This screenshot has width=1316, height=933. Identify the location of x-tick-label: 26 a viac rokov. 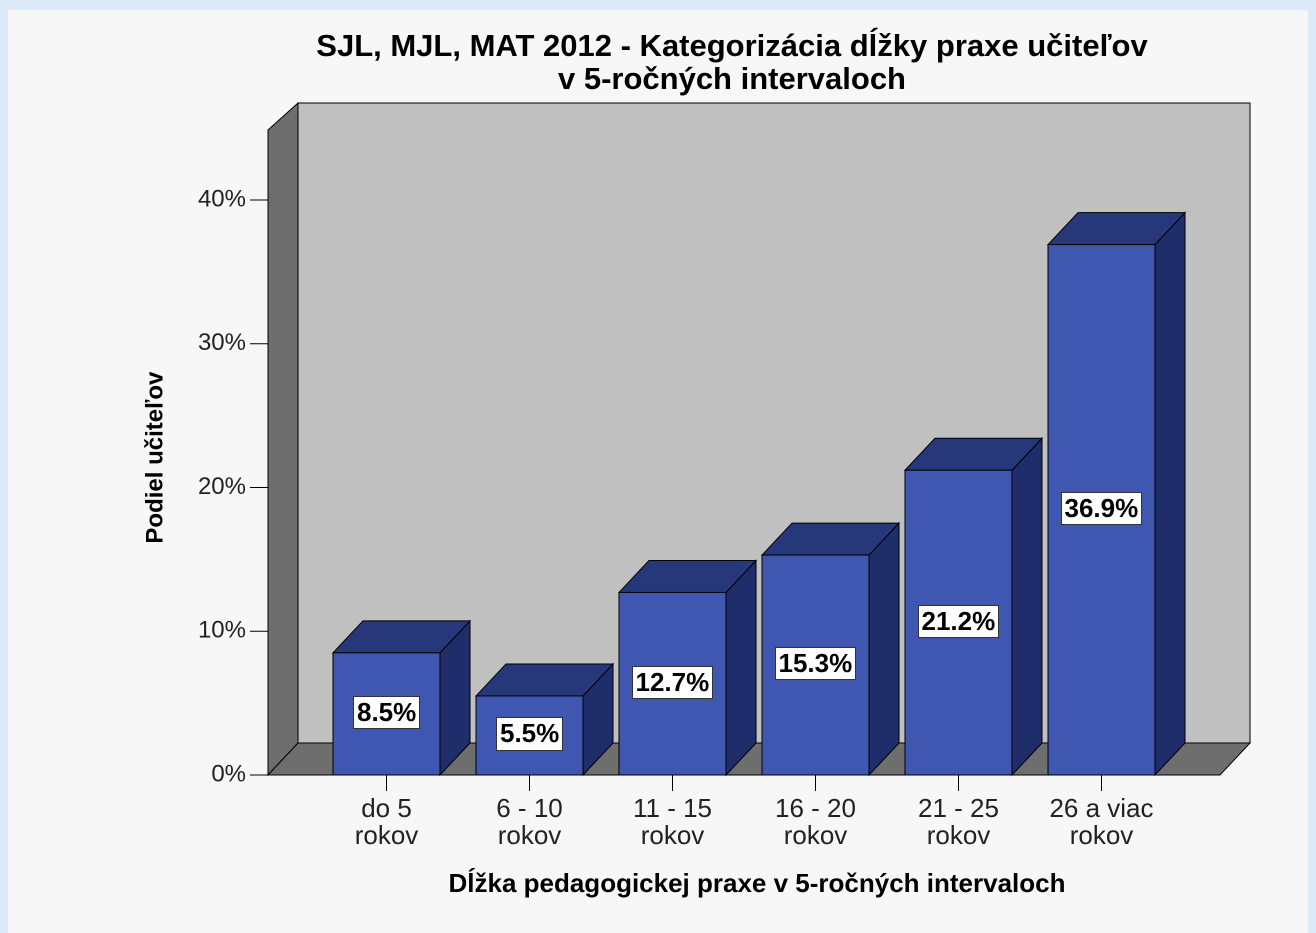
(1101, 822).